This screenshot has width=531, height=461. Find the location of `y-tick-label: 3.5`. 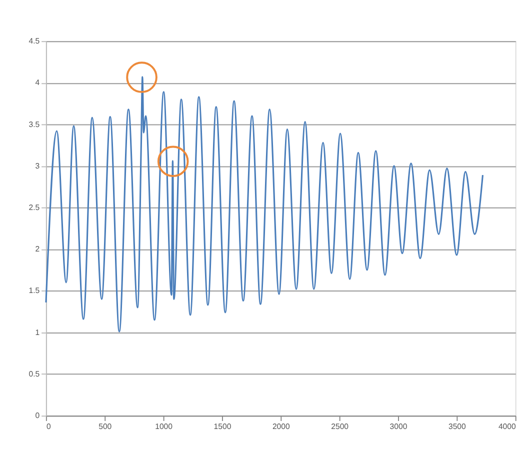

y-tick-label: 3.5 is located at coordinates (34, 124).